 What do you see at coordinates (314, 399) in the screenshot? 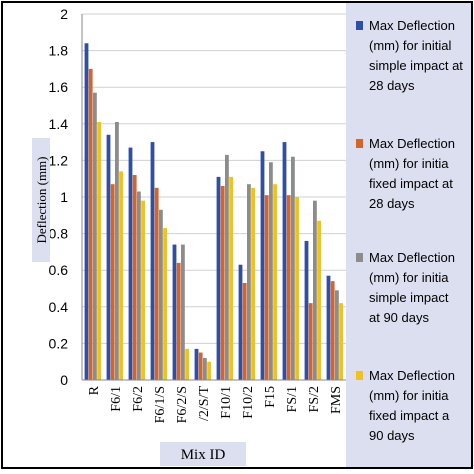
I see `x-tick-label: FS/2` at bounding box center [314, 399].